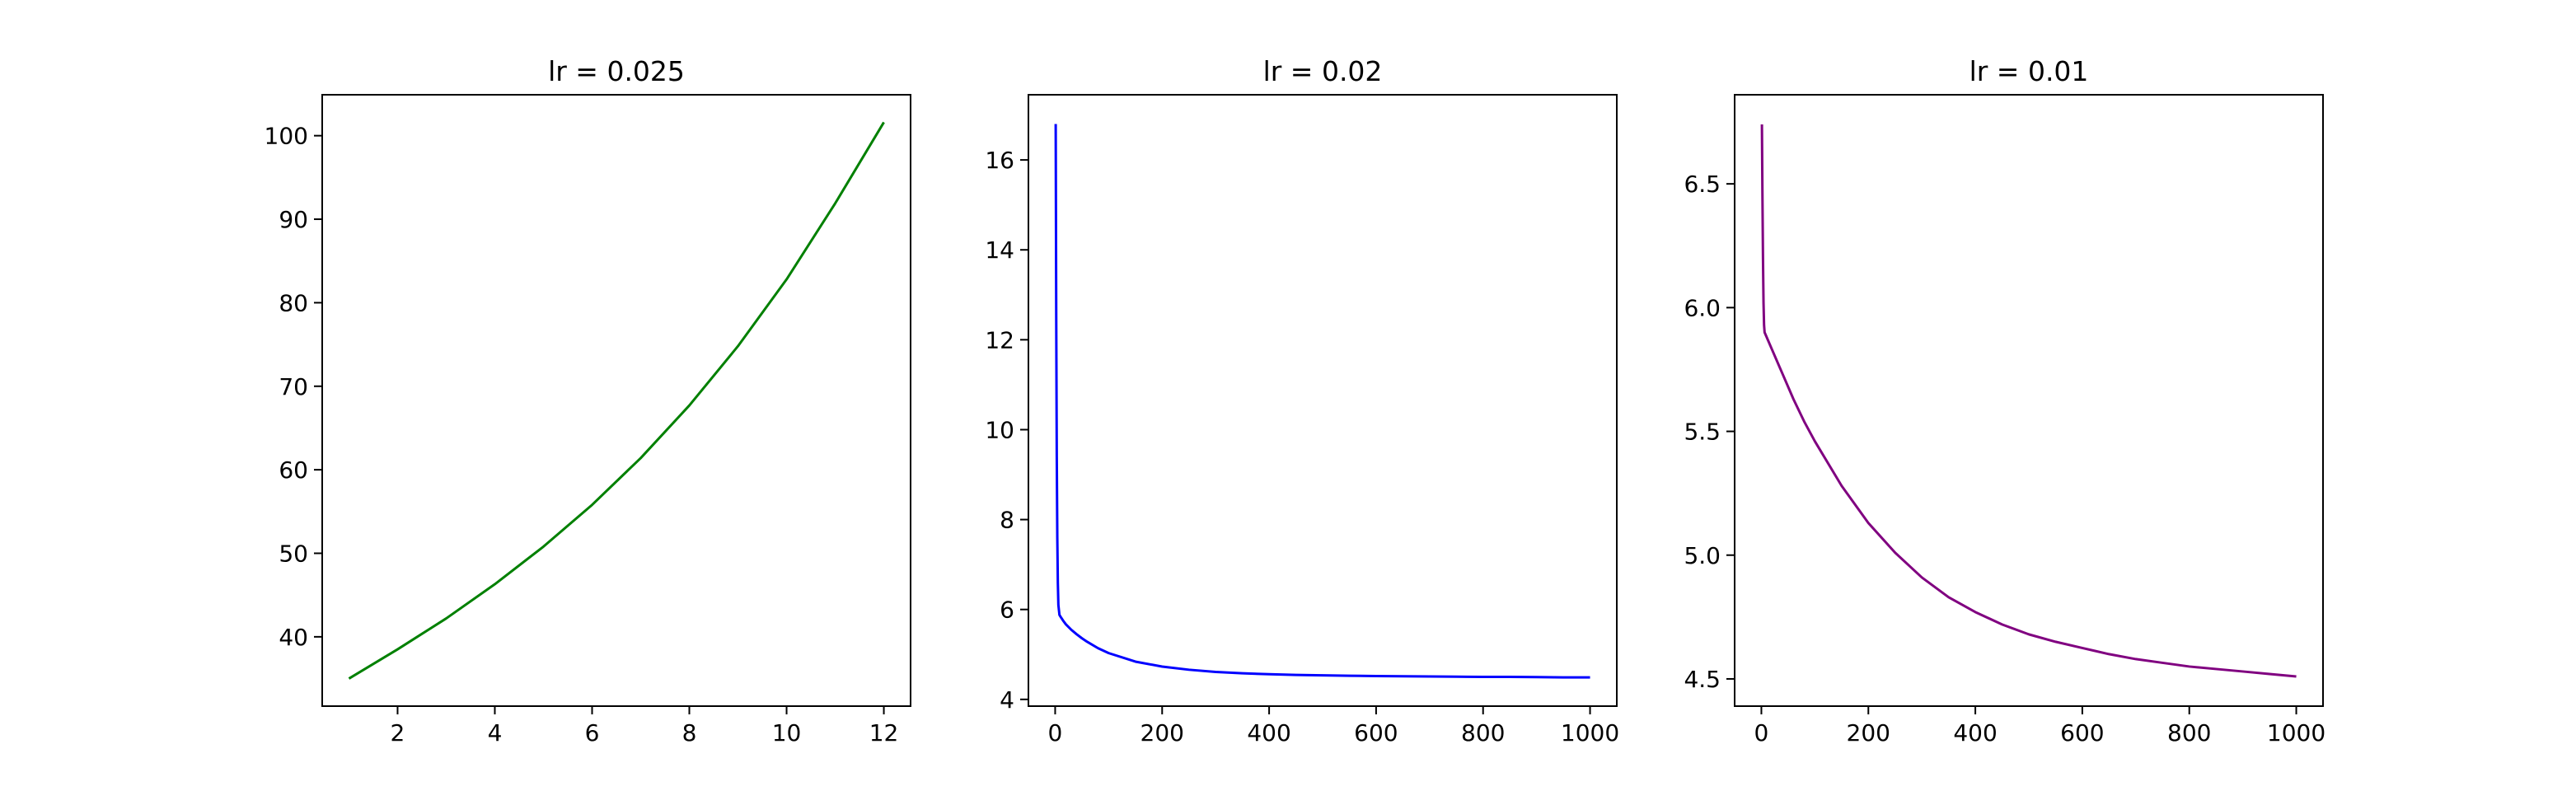  What do you see at coordinates (1975, 733) in the screenshot?
I see `subplot-3-x-tick-label: 400` at bounding box center [1975, 733].